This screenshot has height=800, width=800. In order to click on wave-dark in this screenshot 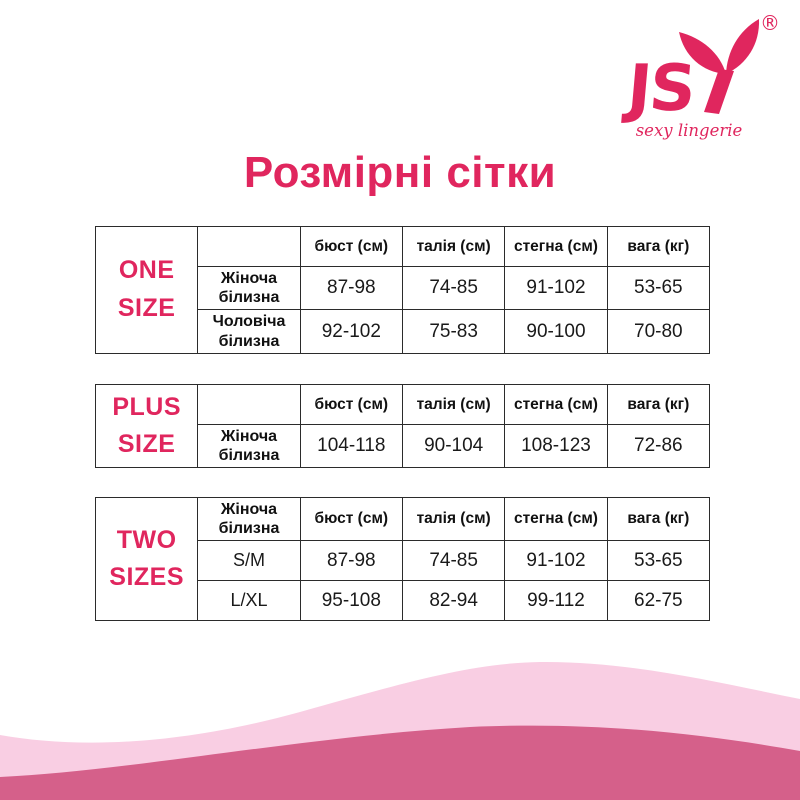, I will do `click(400, 762)`.